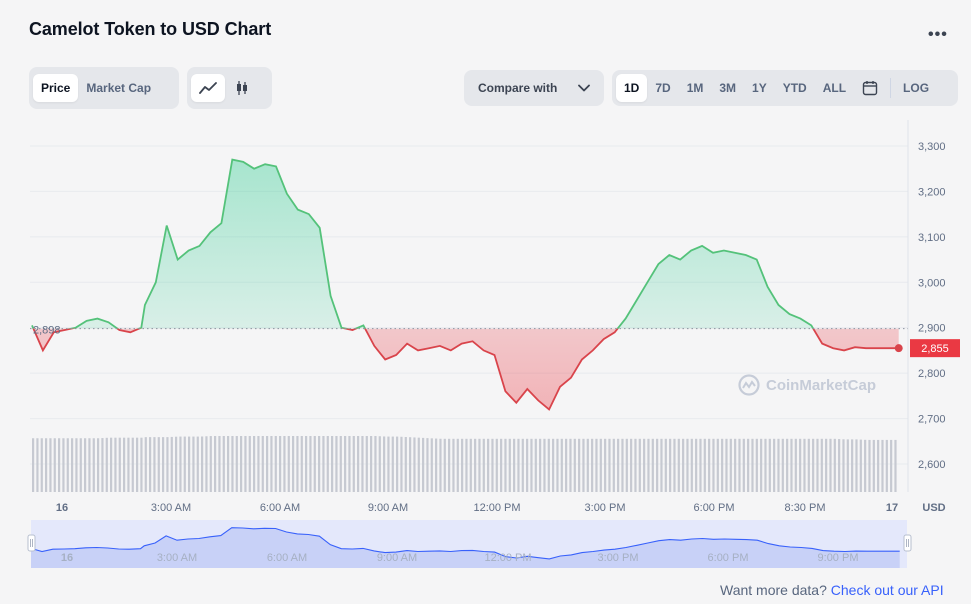 This screenshot has width=971, height=604. I want to click on navigator-handle-right, so click(907, 543).